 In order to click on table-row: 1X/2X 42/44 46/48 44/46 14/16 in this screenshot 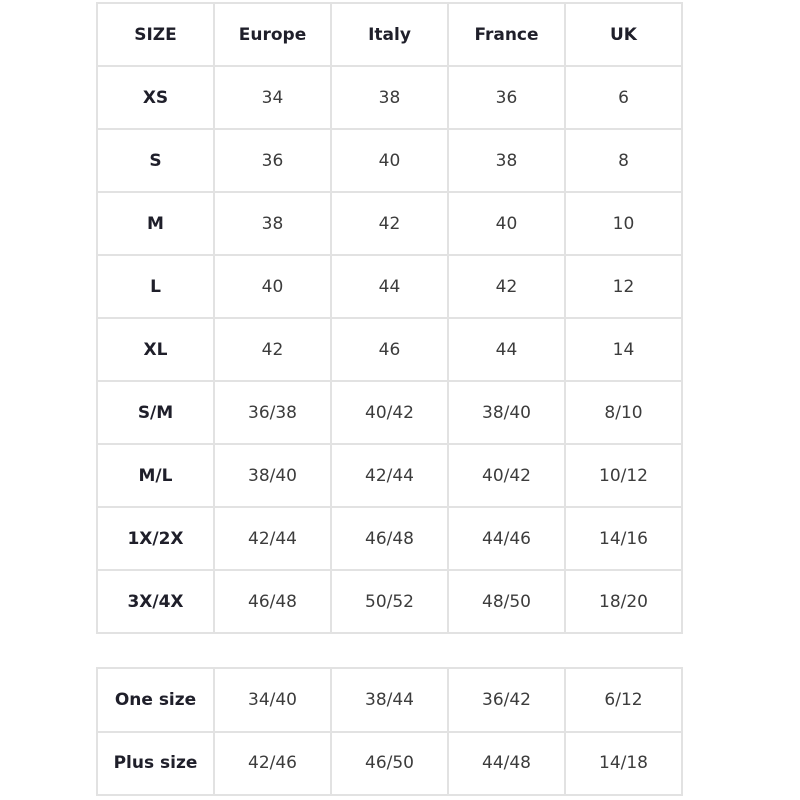, I will do `click(389, 538)`.